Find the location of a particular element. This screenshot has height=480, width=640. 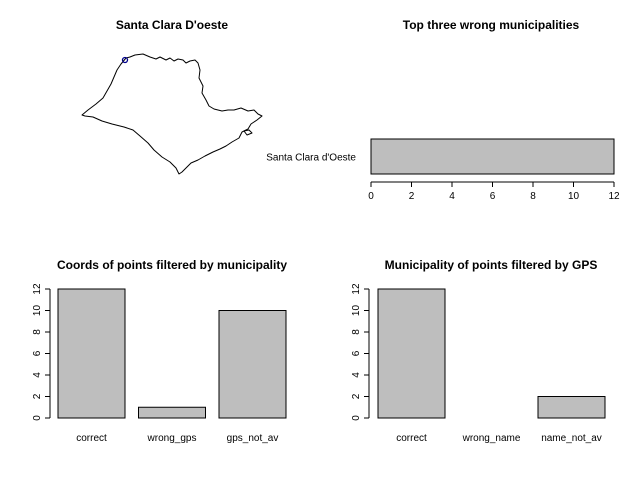

map-title: Santa Clara D'oeste is located at coordinates (172, 25).